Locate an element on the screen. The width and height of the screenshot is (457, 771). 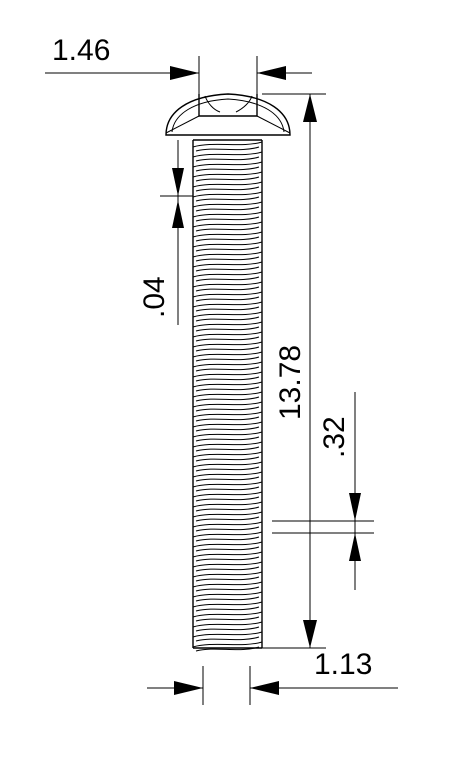
thread-depth-dimension: .32 is located at coordinates (323, 491).